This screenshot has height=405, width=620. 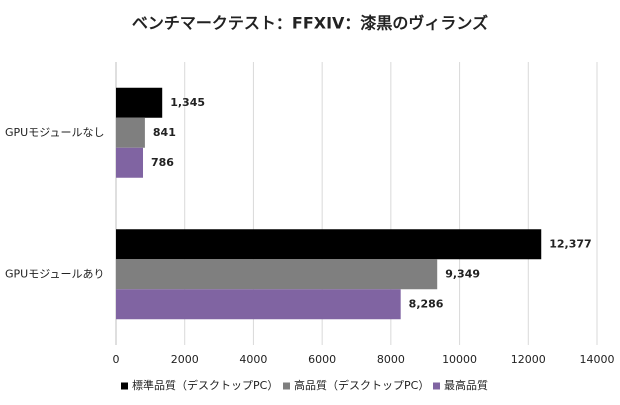 What do you see at coordinates (116, 359) in the screenshot?
I see `x-tick-label: 0` at bounding box center [116, 359].